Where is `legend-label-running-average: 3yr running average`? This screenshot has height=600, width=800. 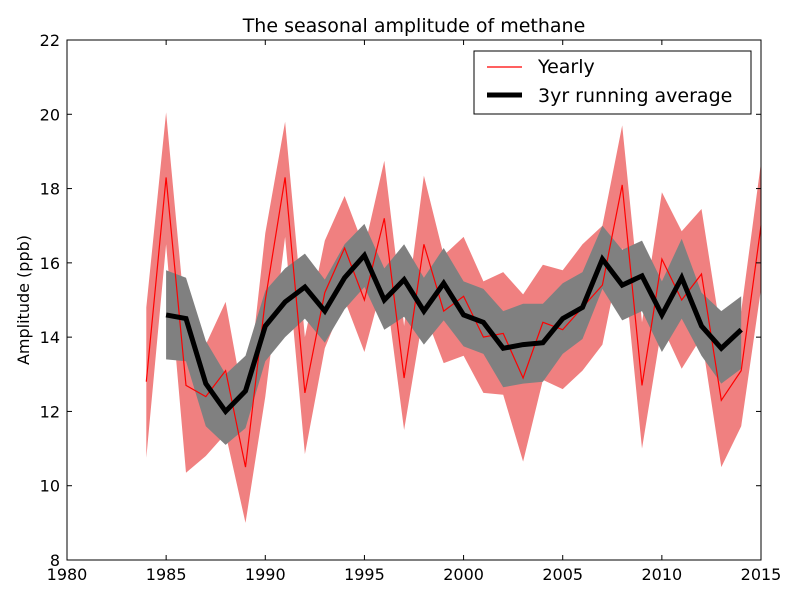
legend-label-running-average: 3yr running average is located at coordinates (635, 96).